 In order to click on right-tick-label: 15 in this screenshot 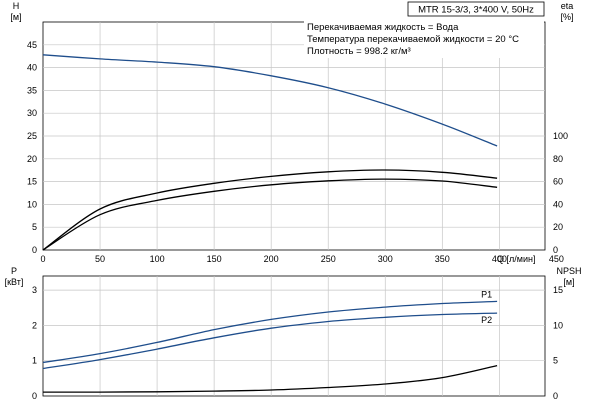, I will do `click(558, 290)`.